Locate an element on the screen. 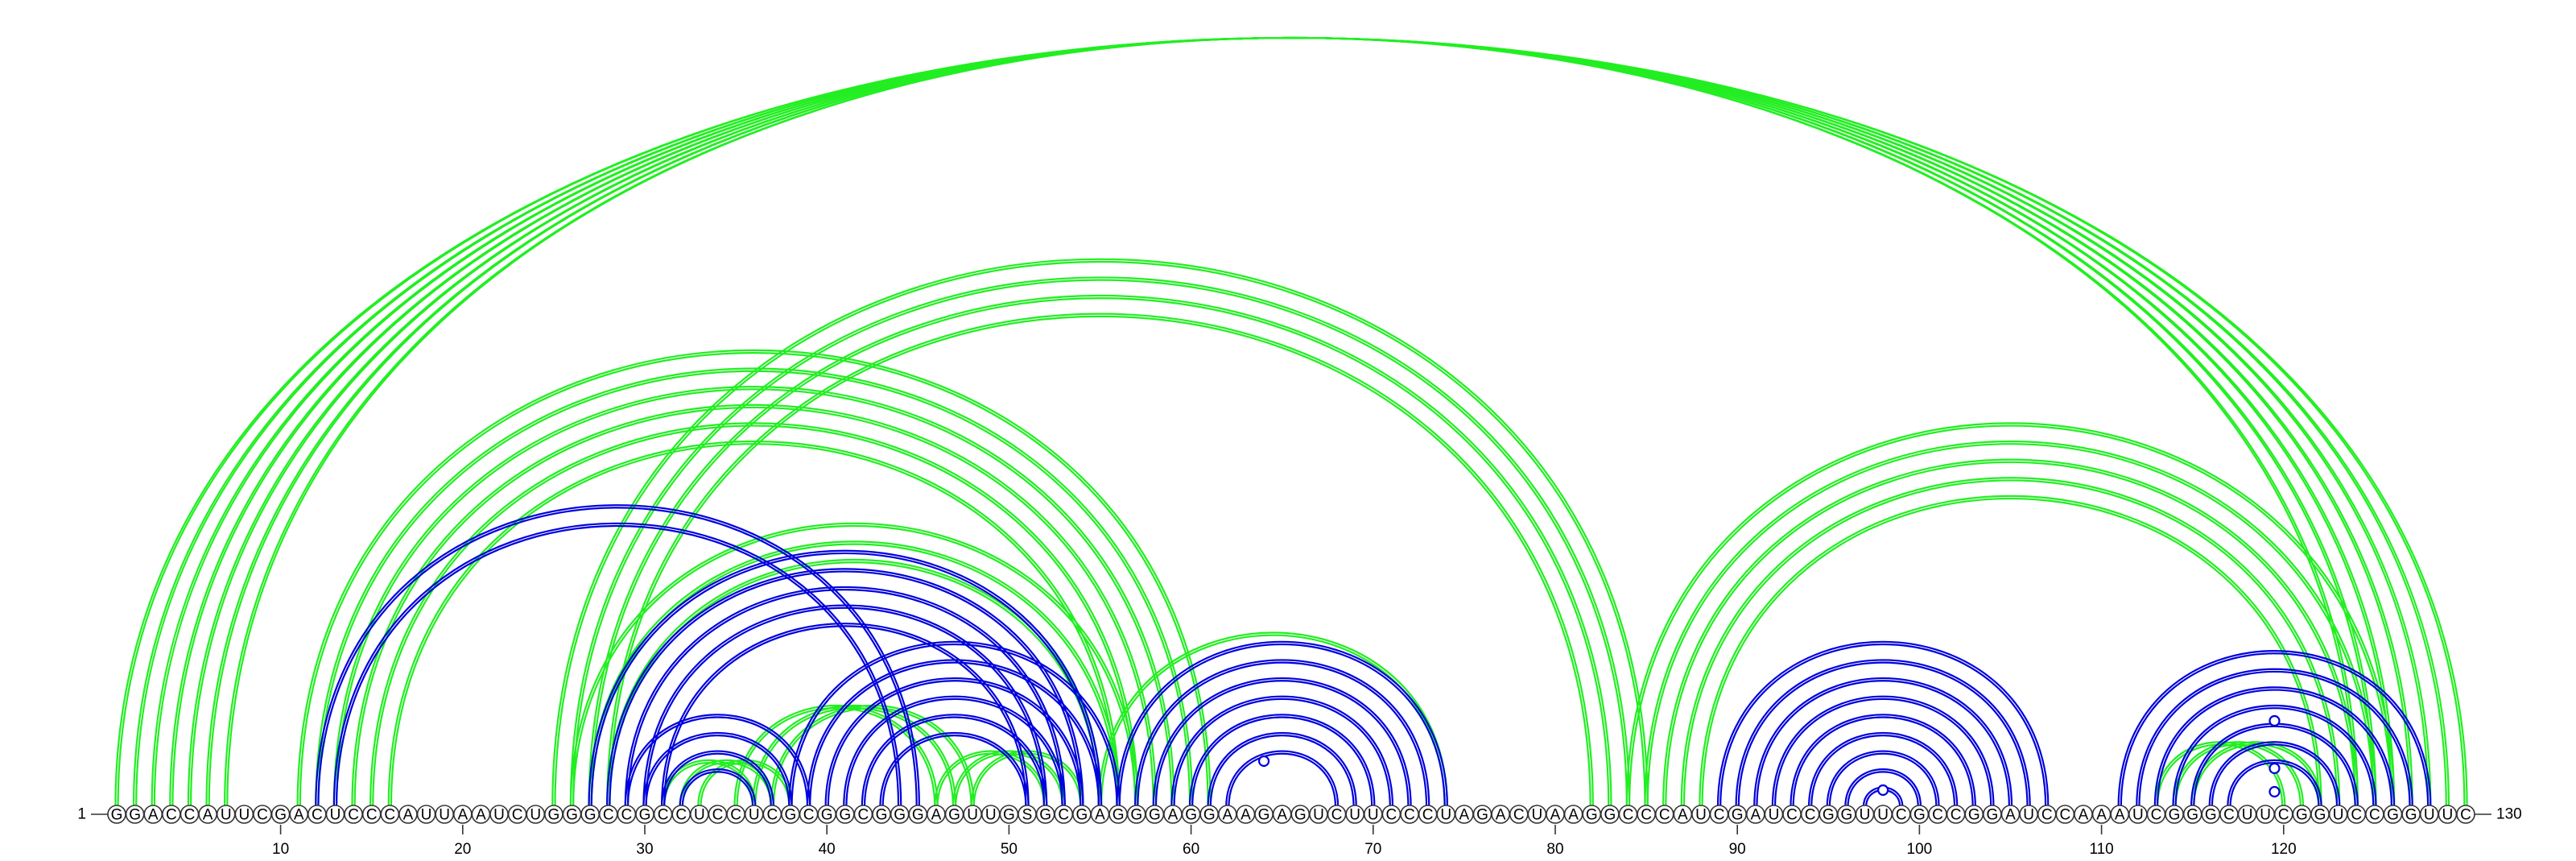 This screenshot has width=2576, height=861. tick-label: 80 is located at coordinates (1554, 849).